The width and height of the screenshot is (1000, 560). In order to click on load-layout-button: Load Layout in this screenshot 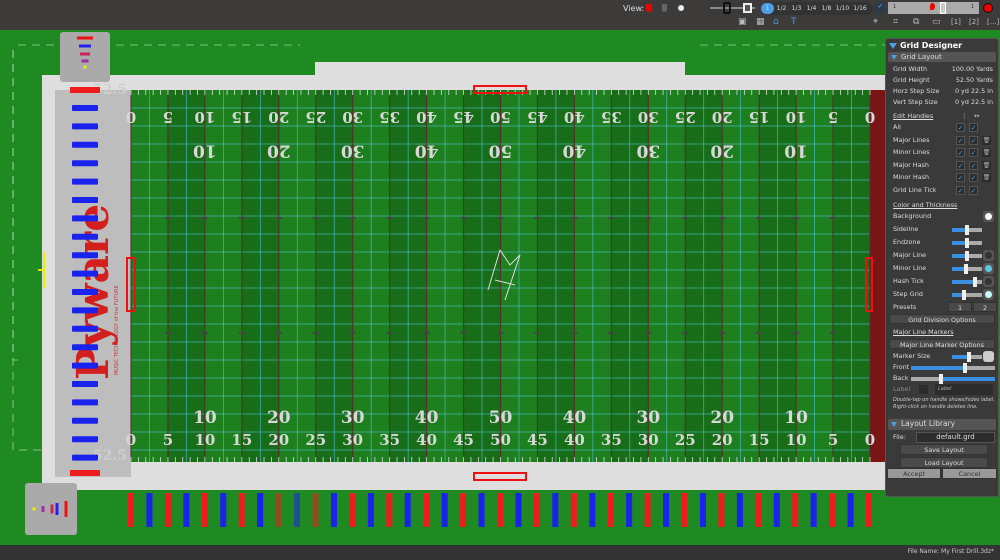, I will do `click(944, 462)`.